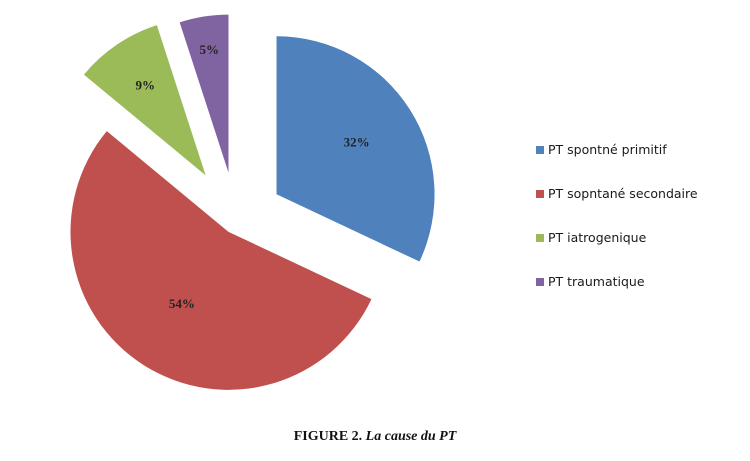 The image size is (750, 461). I want to click on caption-label: FIGURE 2., so click(328, 436).